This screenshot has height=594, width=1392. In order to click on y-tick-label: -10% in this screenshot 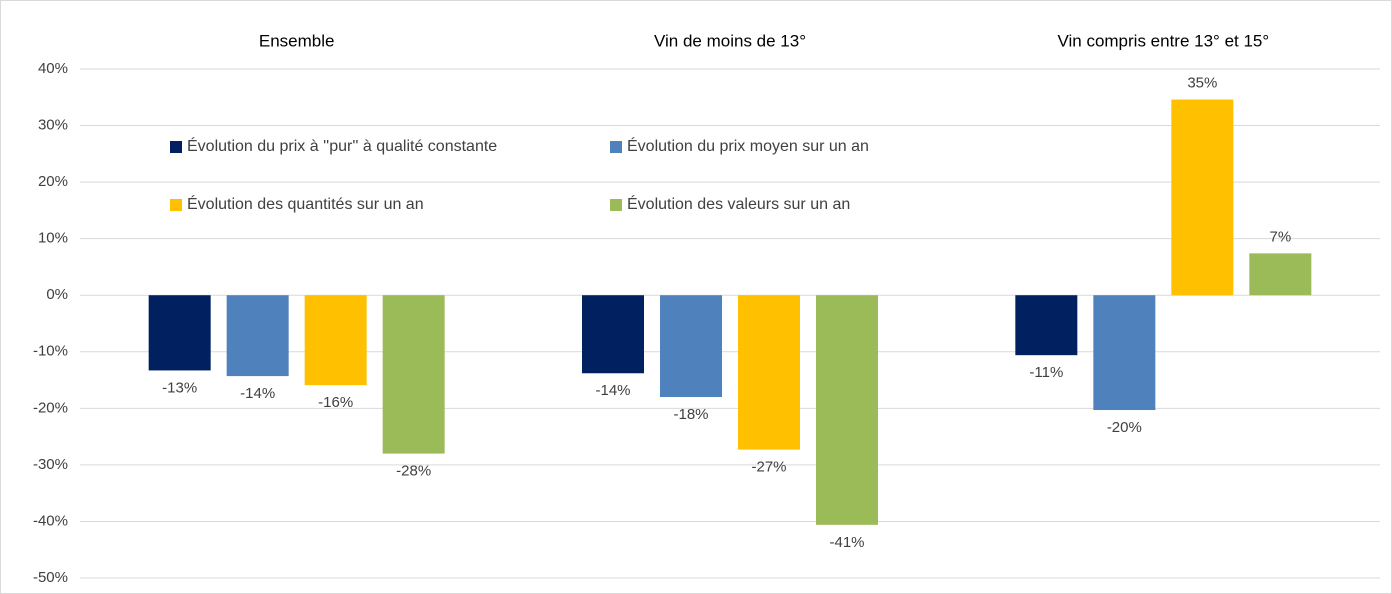, I will do `click(50, 351)`.